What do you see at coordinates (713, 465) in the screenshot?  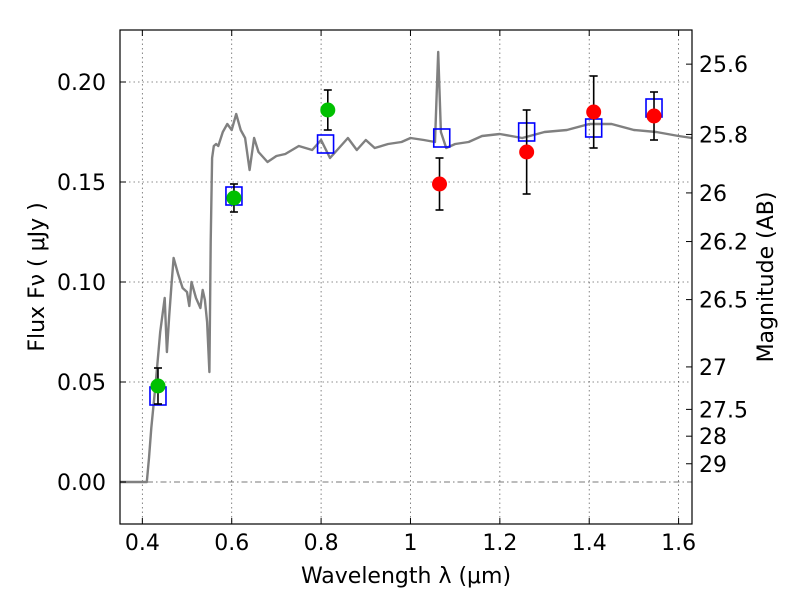 I see `y2-tick-label: 29` at bounding box center [713, 465].